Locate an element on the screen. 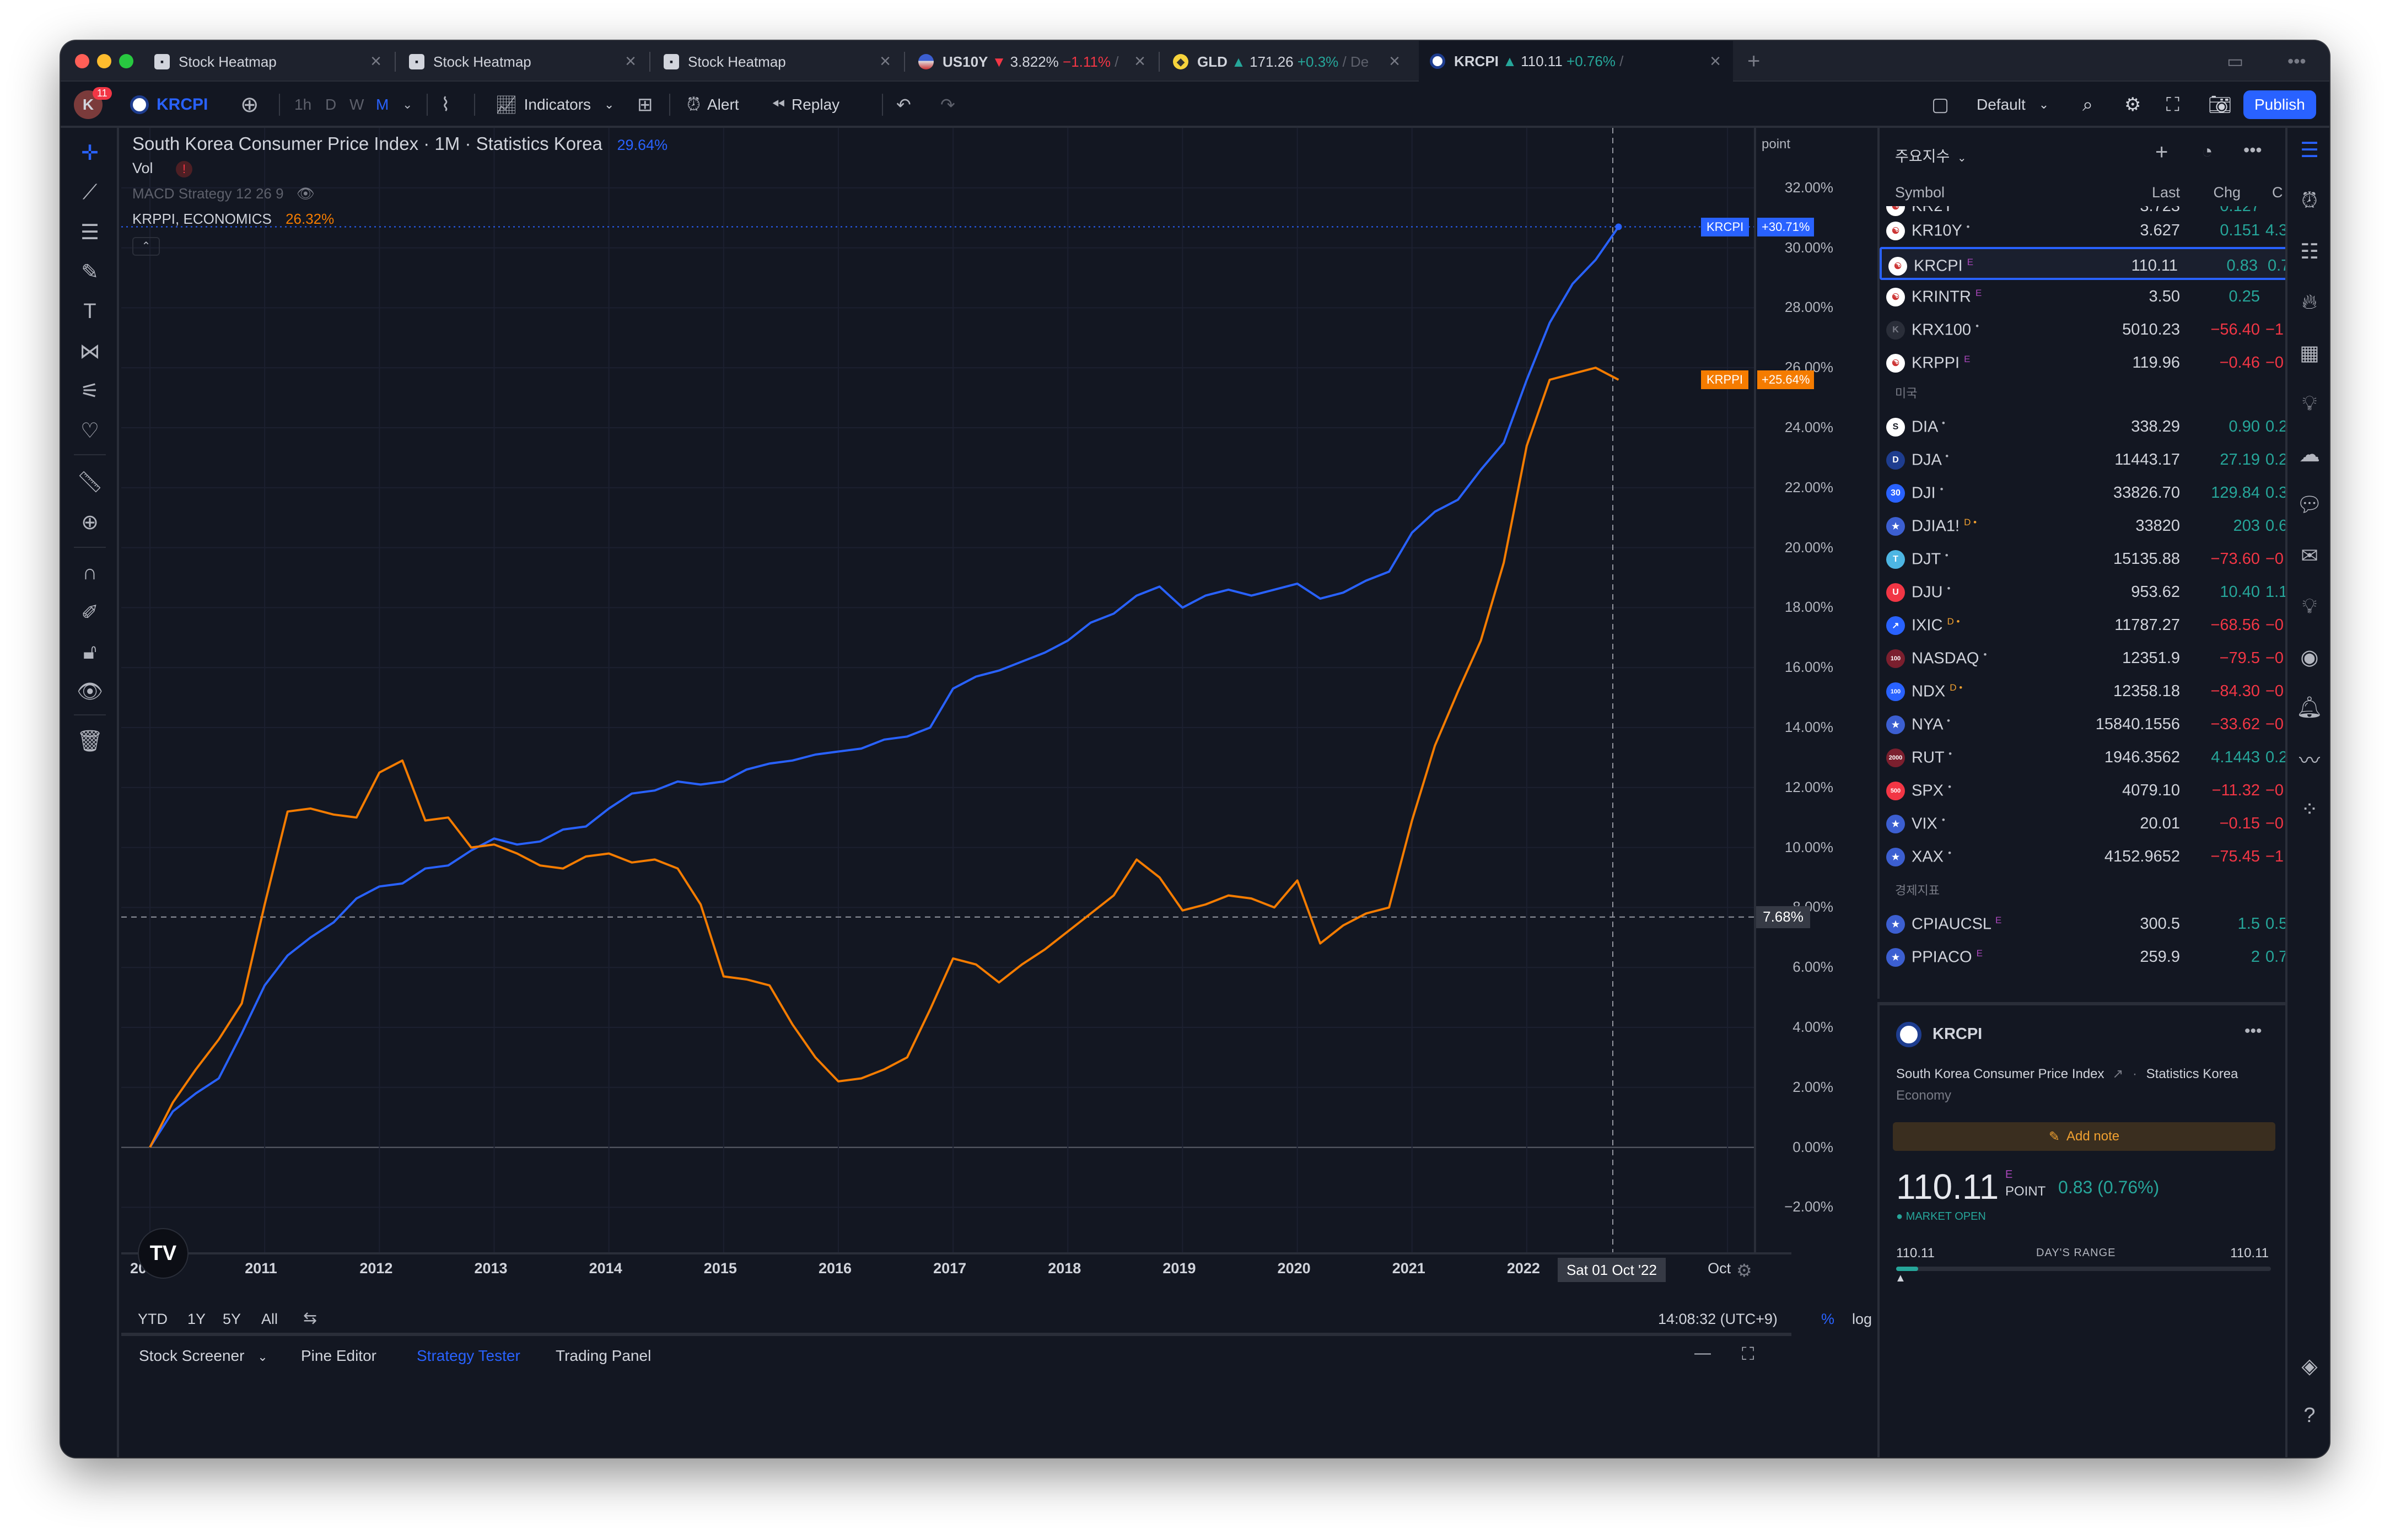 The image size is (2390, 1540). compare-add-icon: ⊕ is located at coordinates (249, 105).